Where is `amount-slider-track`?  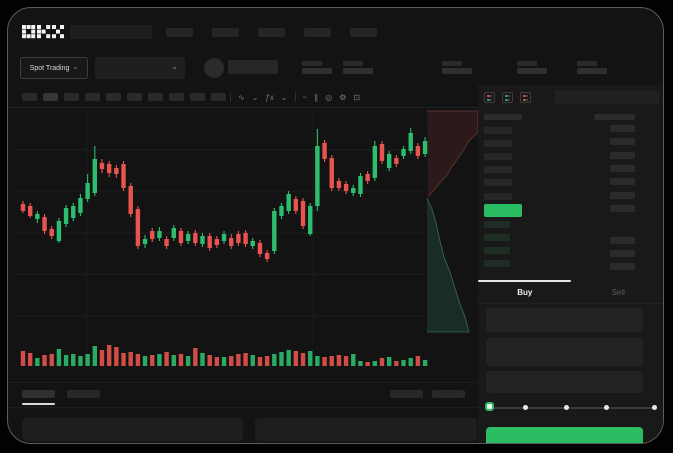
amount-slider-track is located at coordinates (572, 408).